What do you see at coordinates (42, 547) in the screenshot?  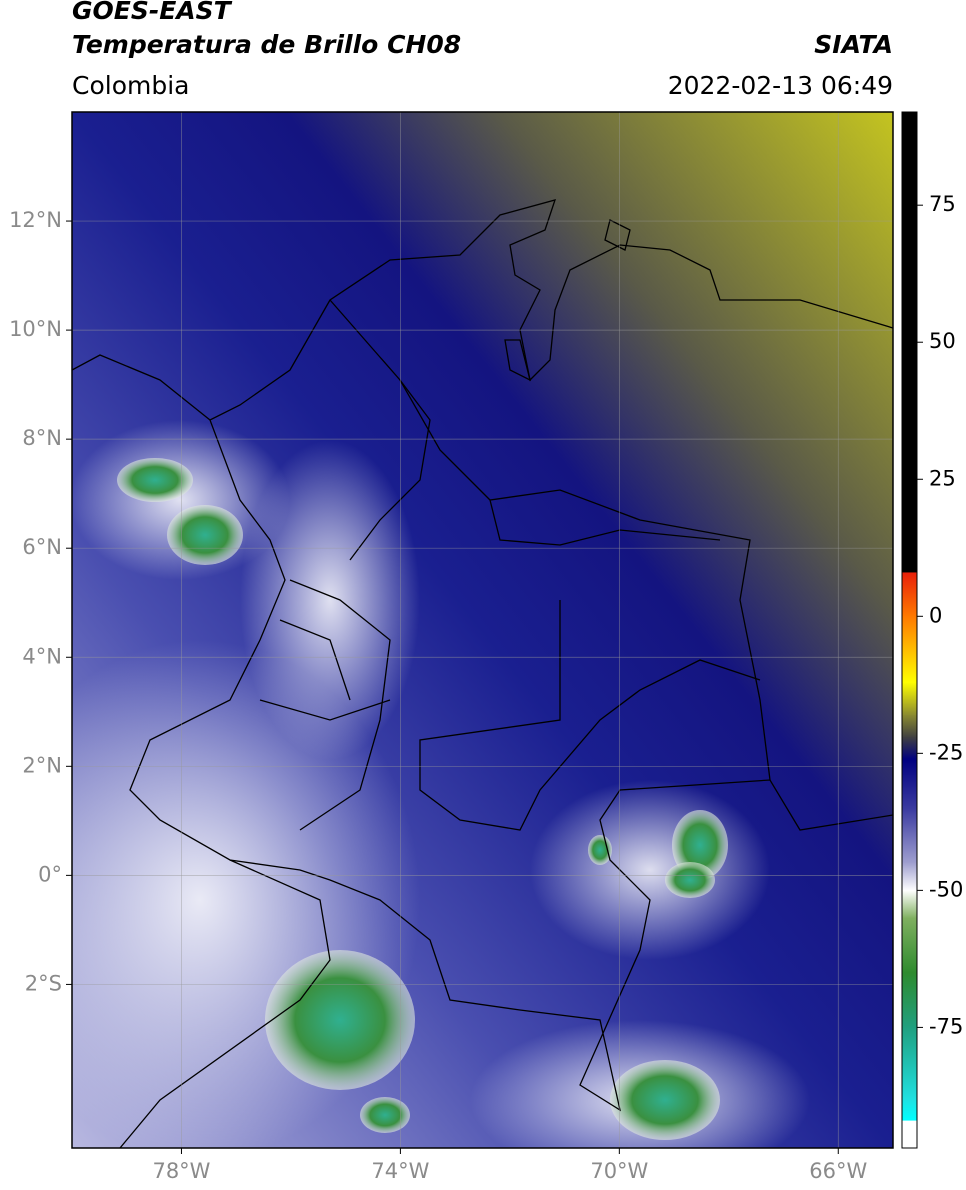 I see `y-tick-label: 6°N` at bounding box center [42, 547].